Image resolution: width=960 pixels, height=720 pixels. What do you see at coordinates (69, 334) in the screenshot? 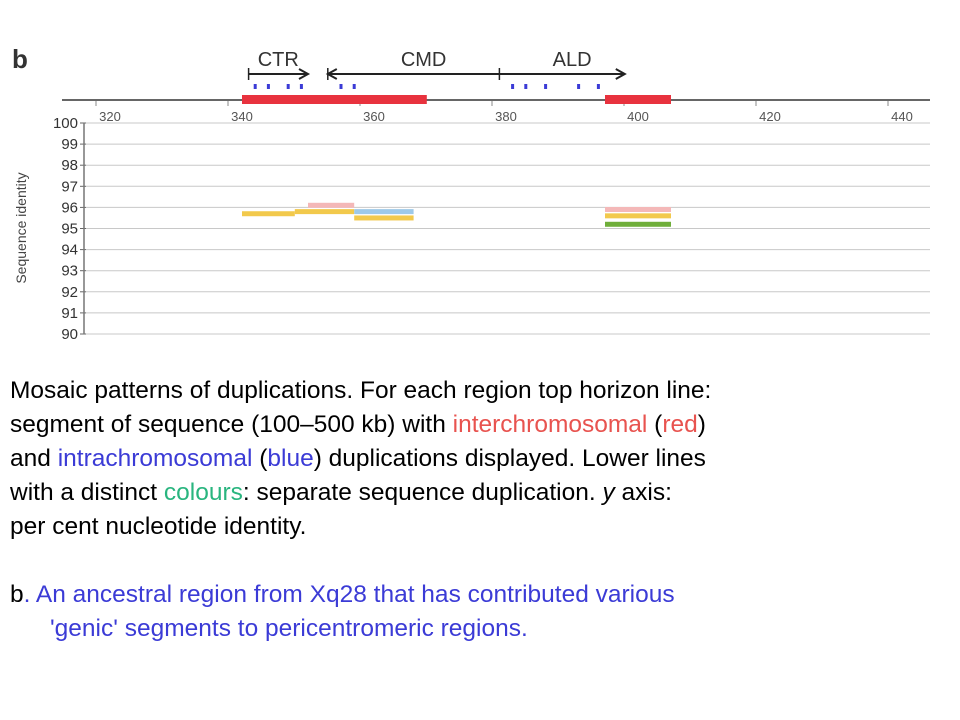
I see `y-tick-label: 90` at bounding box center [69, 334].